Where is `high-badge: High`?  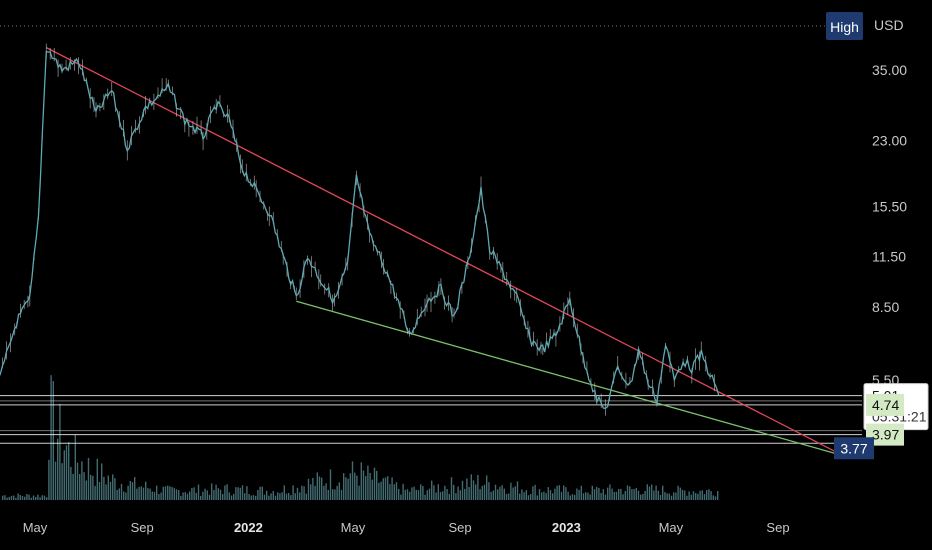
high-badge: High is located at coordinates (844, 26).